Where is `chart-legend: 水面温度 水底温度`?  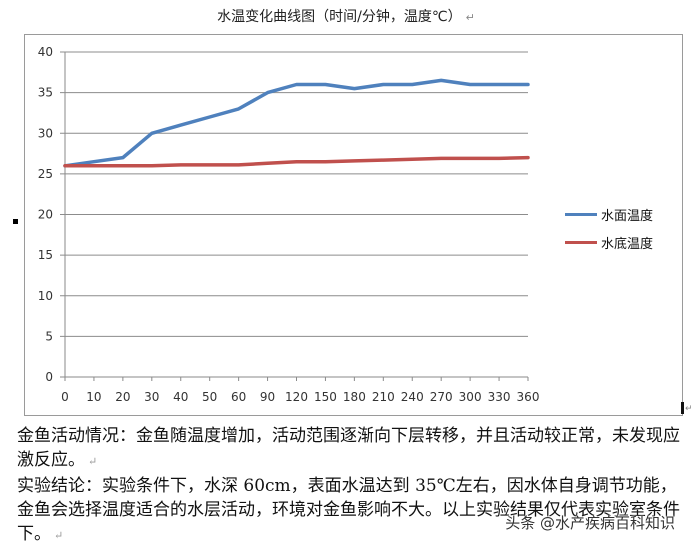
chart-legend: 水面温度 水底温度 is located at coordinates (609, 228).